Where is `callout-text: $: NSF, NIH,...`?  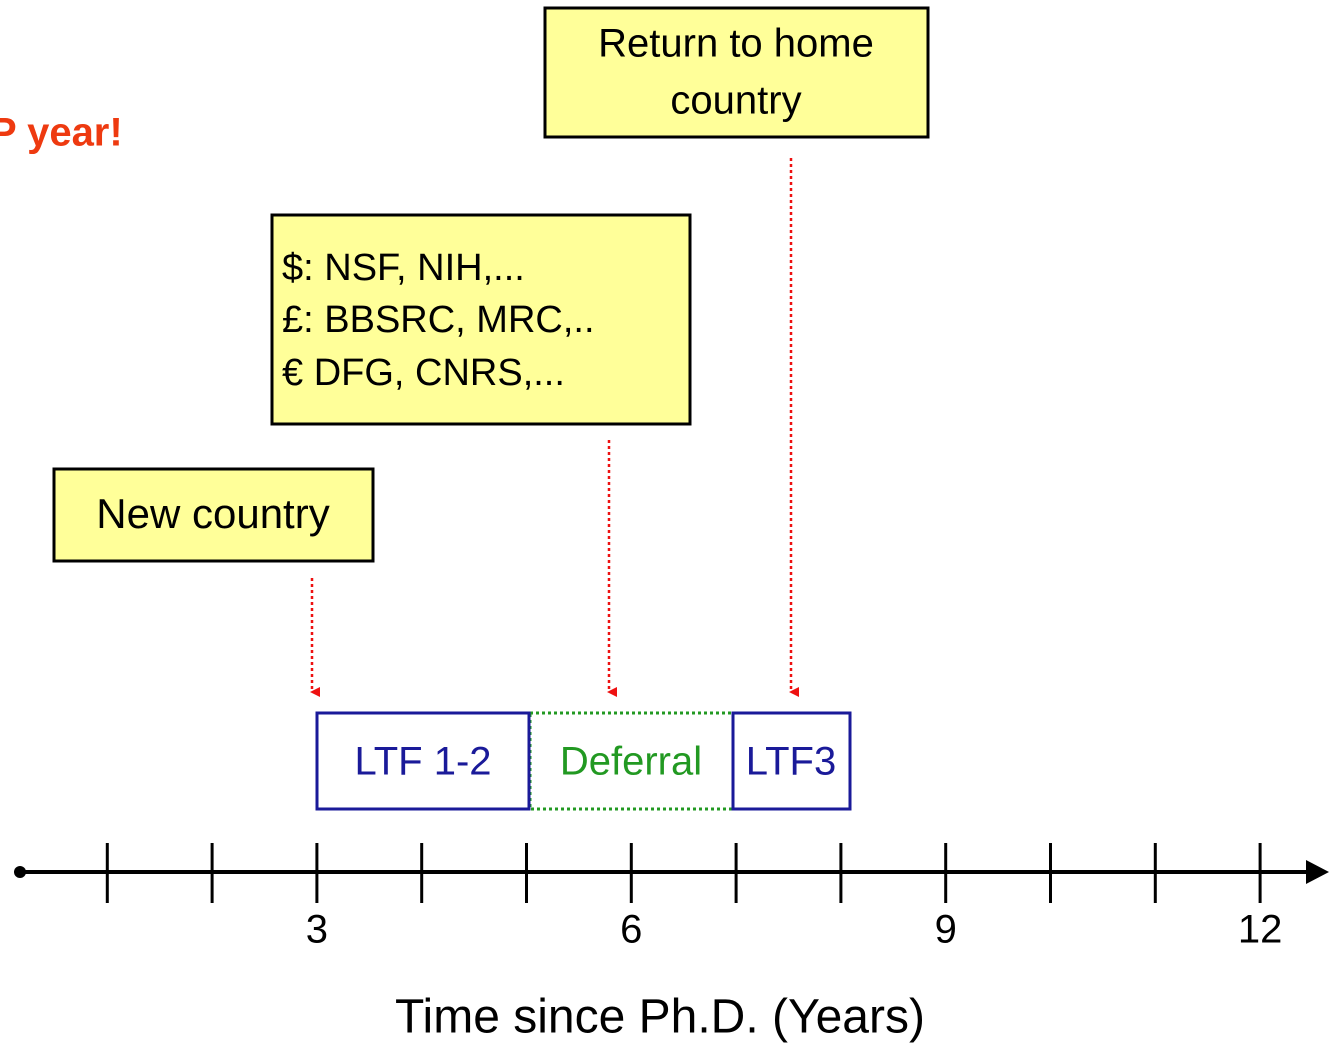
callout-text: $: NSF, NIH,... is located at coordinates (403, 268).